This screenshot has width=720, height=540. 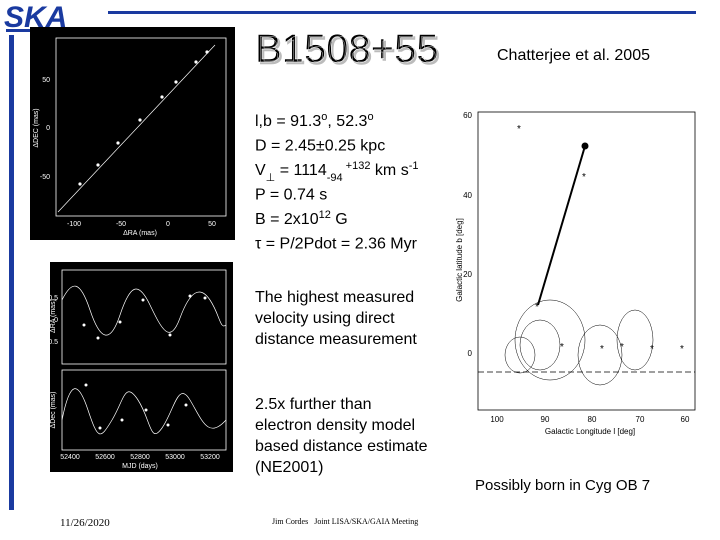 I want to click on y-tick-label: 20, so click(x=467, y=274).